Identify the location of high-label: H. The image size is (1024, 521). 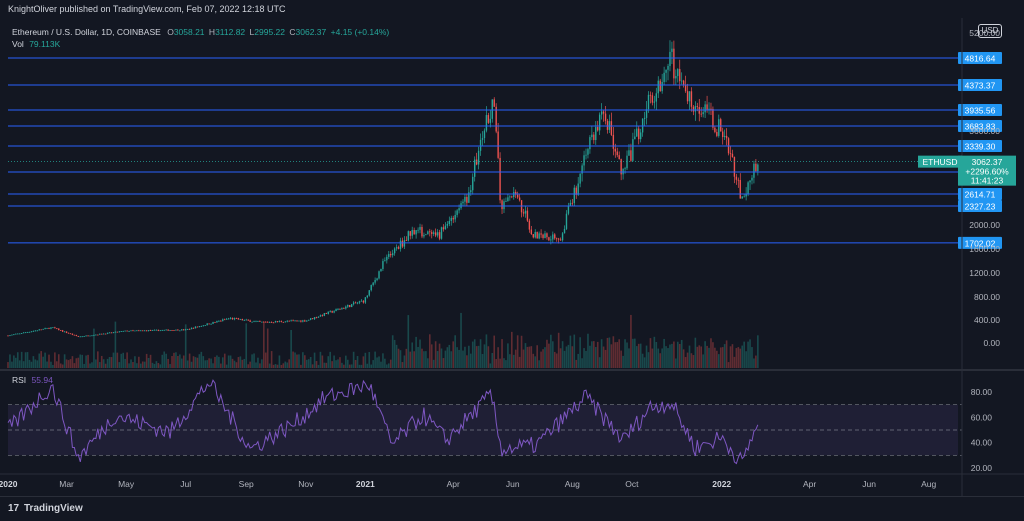
(212, 32).